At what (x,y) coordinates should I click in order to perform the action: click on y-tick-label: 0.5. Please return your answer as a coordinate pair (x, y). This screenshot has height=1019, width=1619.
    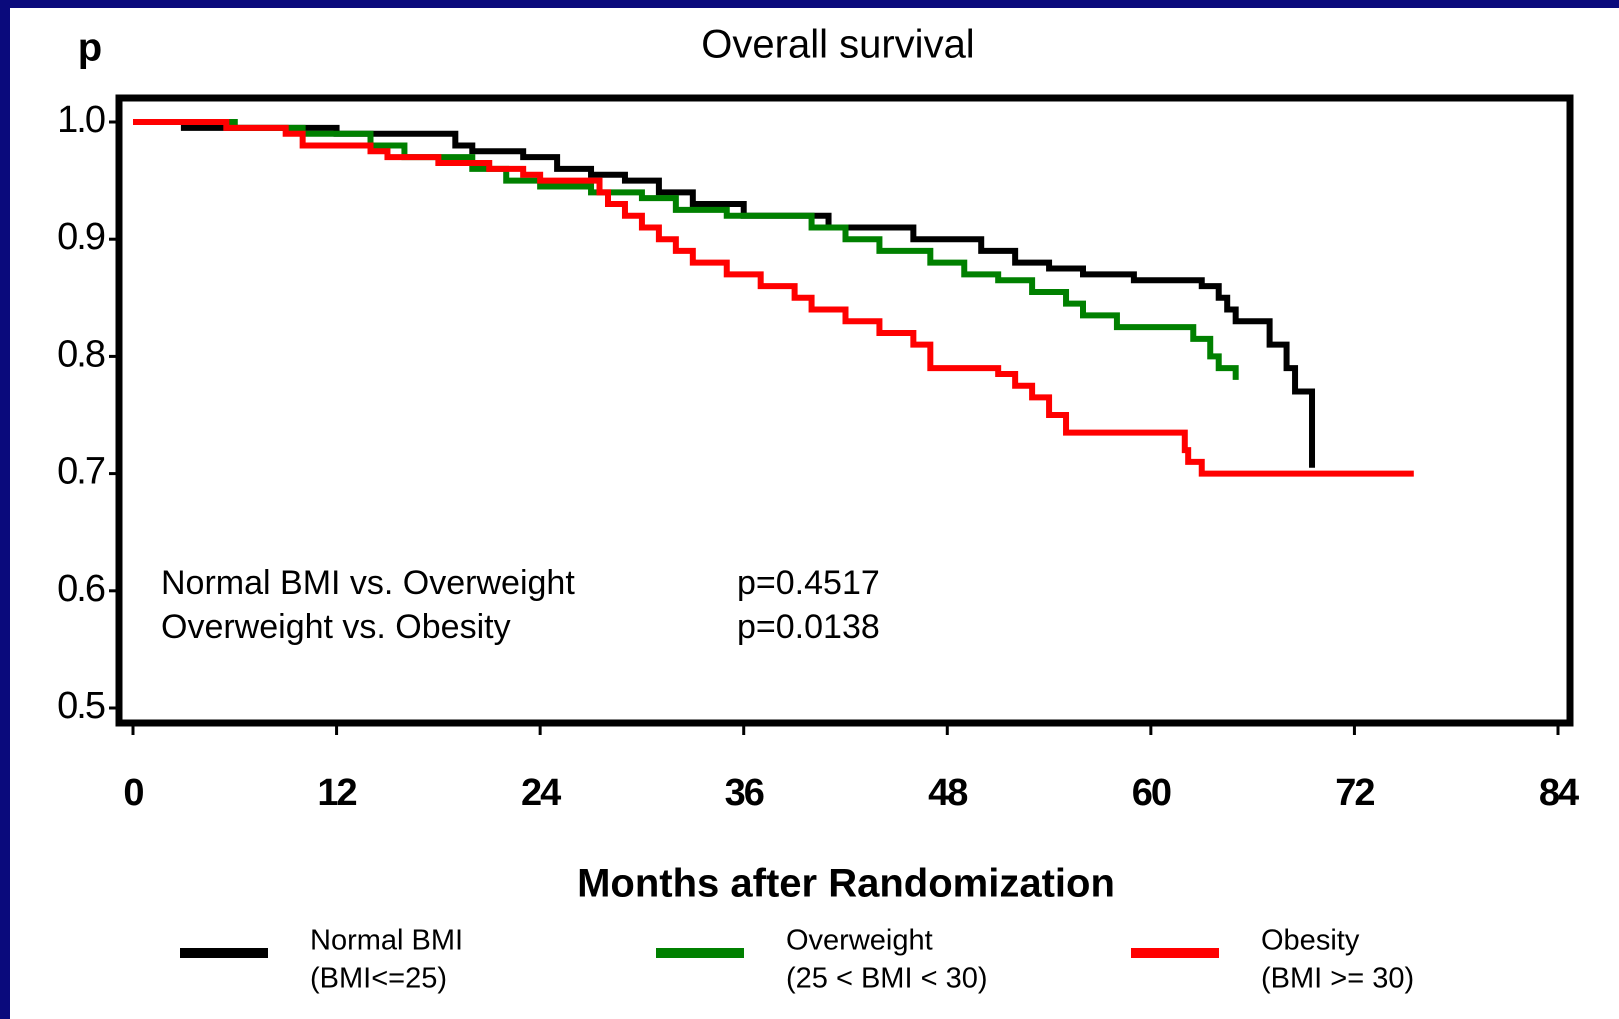
    Looking at the image, I should click on (81, 706).